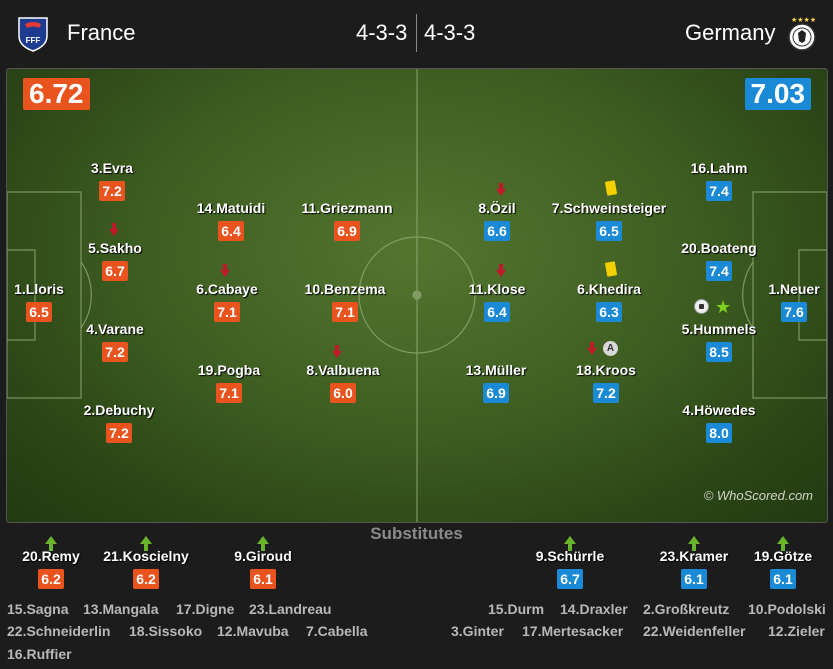  Describe the element at coordinates (253, 631) in the screenshot. I see `bench-player: 12.Mavuba` at that location.